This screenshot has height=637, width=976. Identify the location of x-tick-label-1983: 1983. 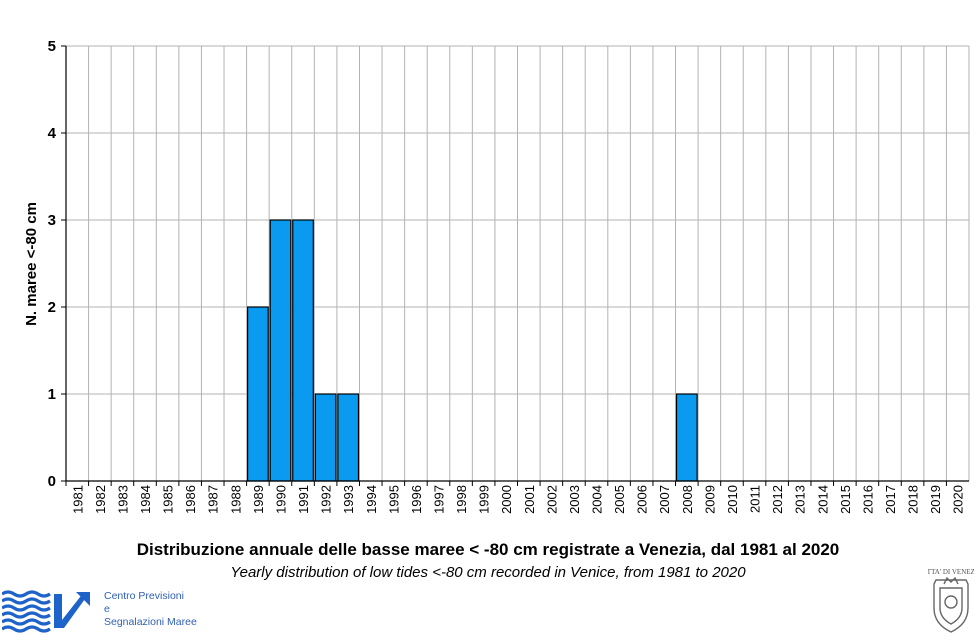
(122, 499).